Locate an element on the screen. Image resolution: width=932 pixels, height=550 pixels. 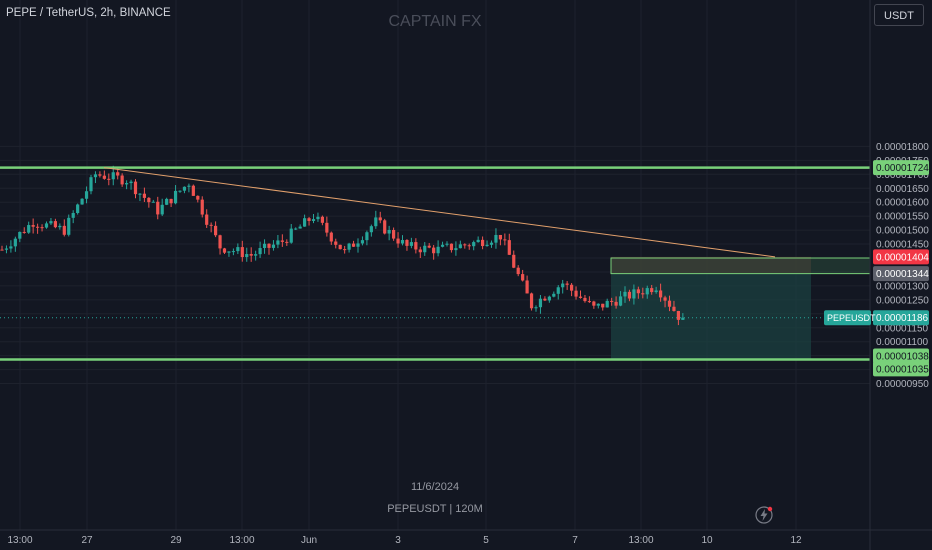
price-tag: 0.00001035 is located at coordinates (901, 369).